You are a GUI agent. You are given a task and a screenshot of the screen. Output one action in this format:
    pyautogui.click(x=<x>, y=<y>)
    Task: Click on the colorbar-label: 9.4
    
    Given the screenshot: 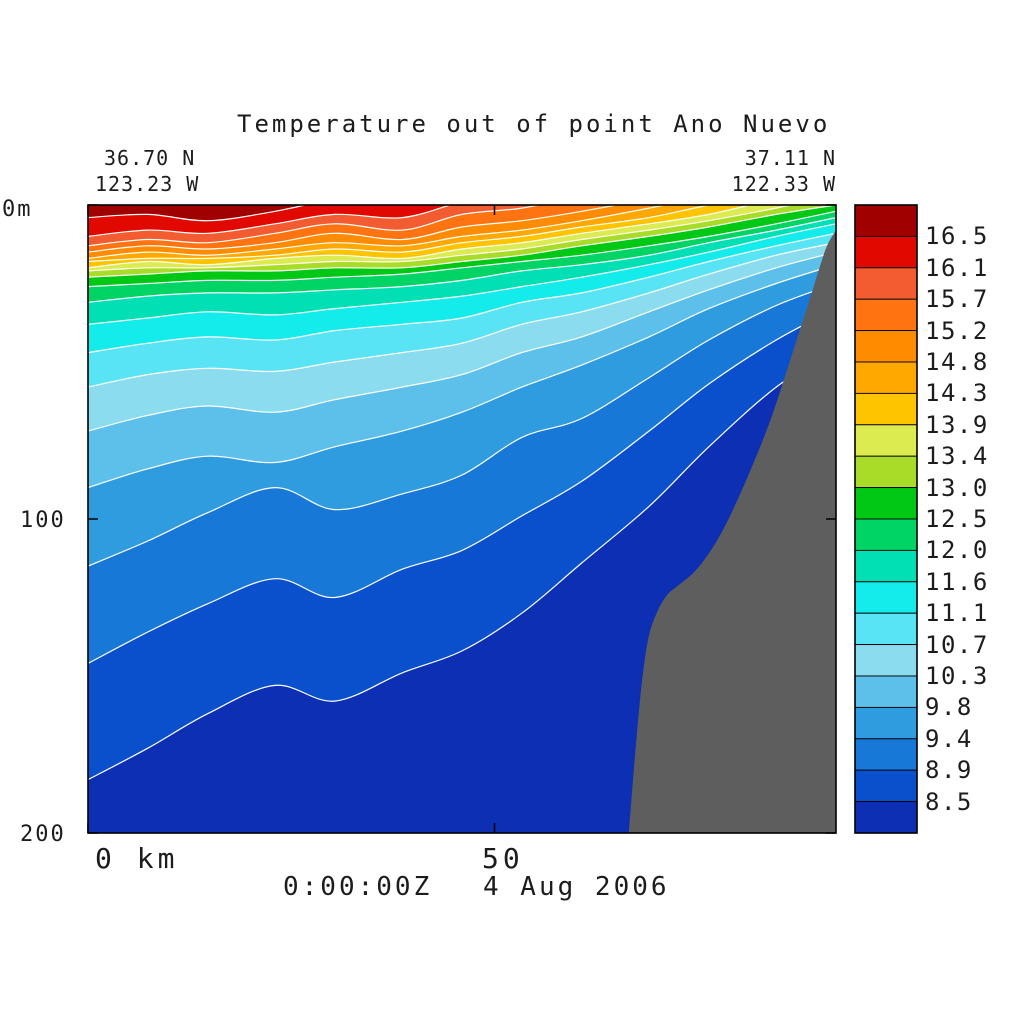 What is the action you would take?
    pyautogui.click(x=949, y=738)
    